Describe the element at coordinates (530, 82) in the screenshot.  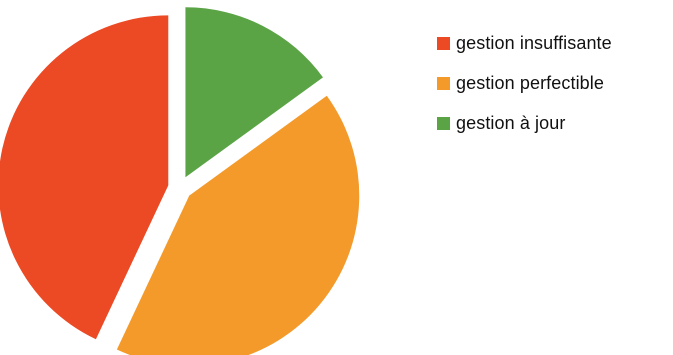
I see `legend-label-gestion-perfectible: gestion perfectible` at that location.